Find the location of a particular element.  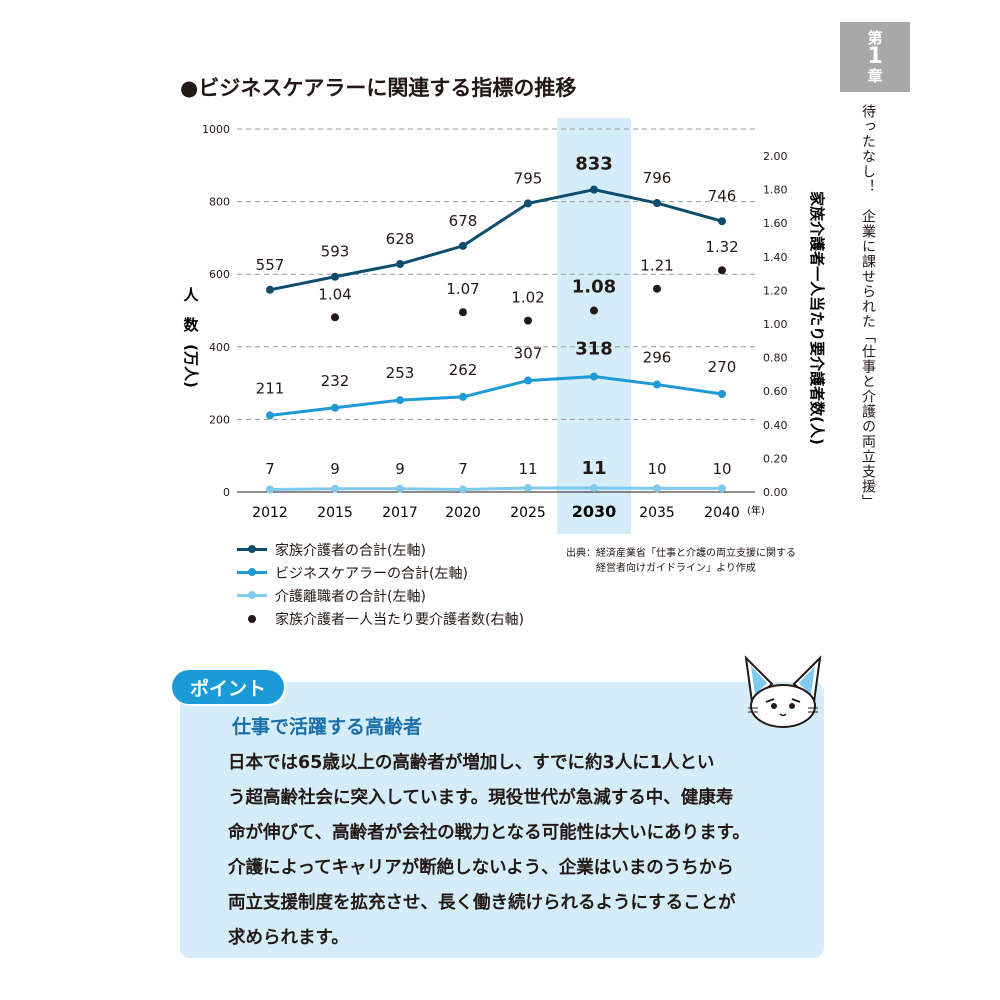

x-tick-label: 2040 is located at coordinates (722, 513).